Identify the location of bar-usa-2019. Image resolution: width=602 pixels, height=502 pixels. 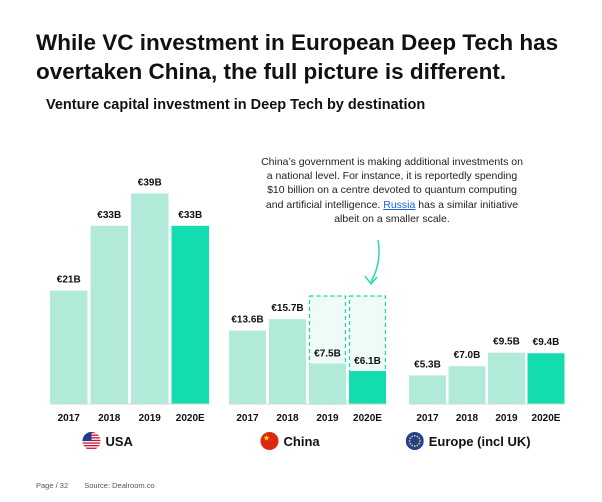
(150, 298).